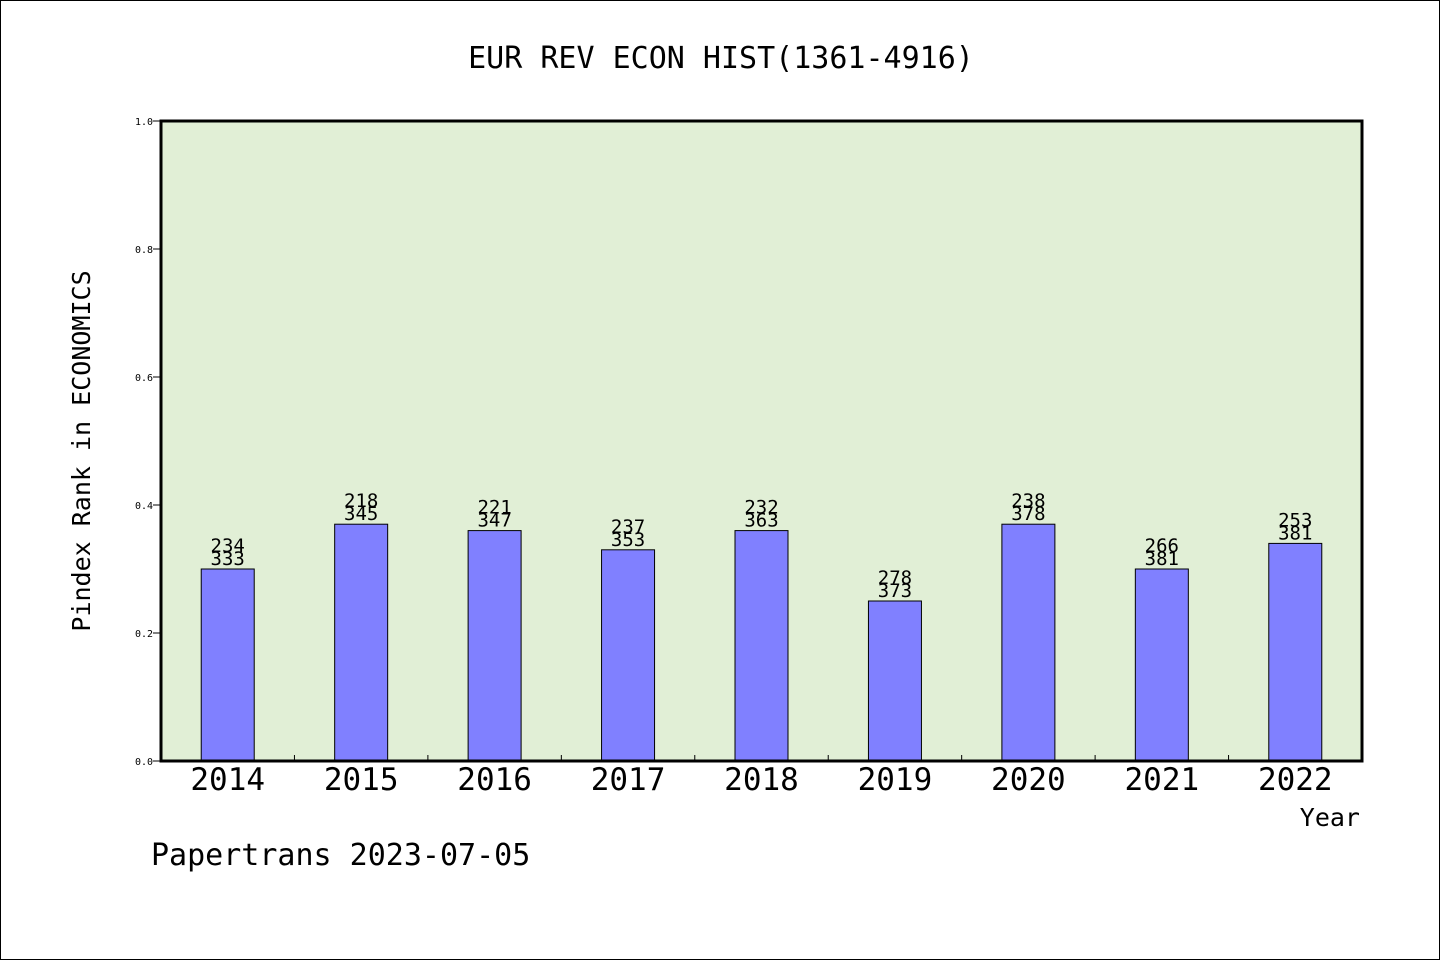  What do you see at coordinates (1028, 501) in the screenshot?
I see `bar-label-top-2020: 238` at bounding box center [1028, 501].